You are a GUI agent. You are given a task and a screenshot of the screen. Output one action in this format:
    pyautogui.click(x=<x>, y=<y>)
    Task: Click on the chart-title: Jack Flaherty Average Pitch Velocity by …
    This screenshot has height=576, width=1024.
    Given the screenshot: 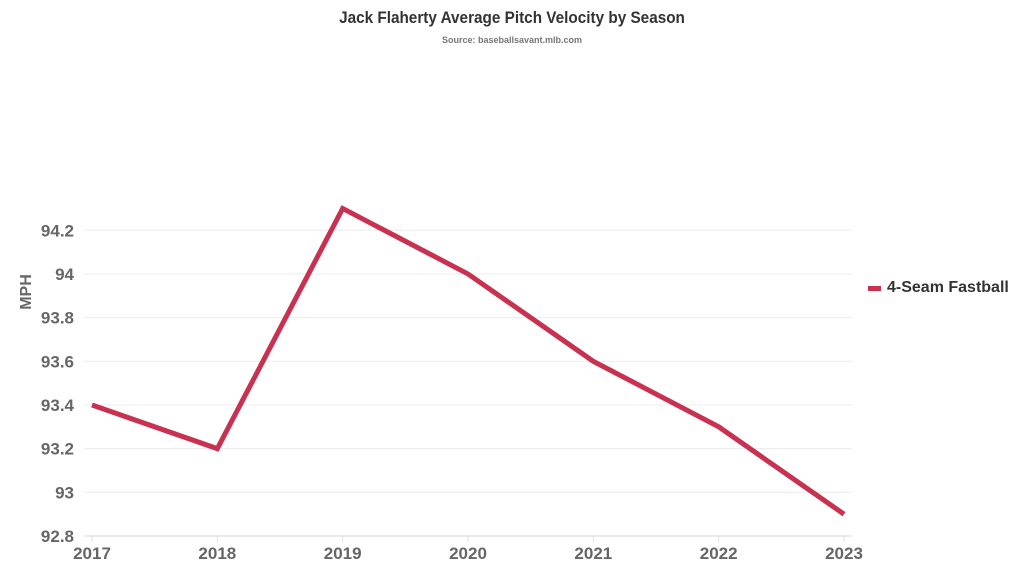 What is the action you would take?
    pyautogui.click(x=512, y=17)
    